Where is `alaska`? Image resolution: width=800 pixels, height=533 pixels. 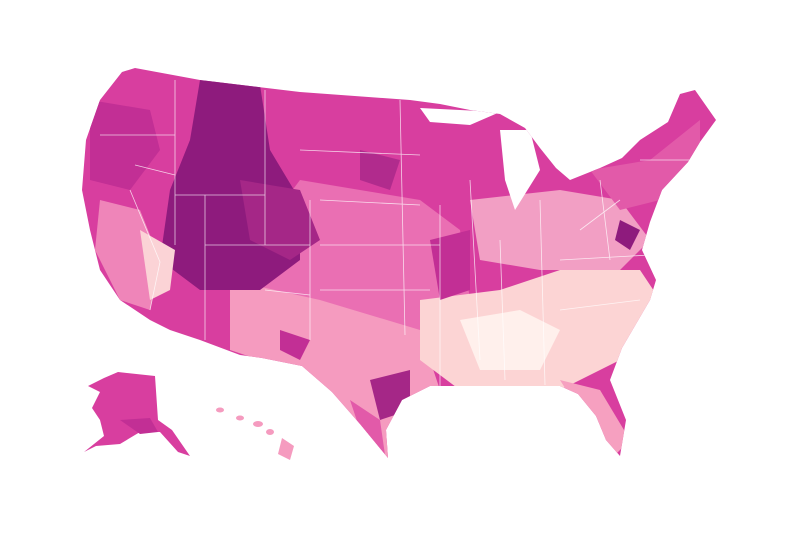 alaska is located at coordinates (137, 414).